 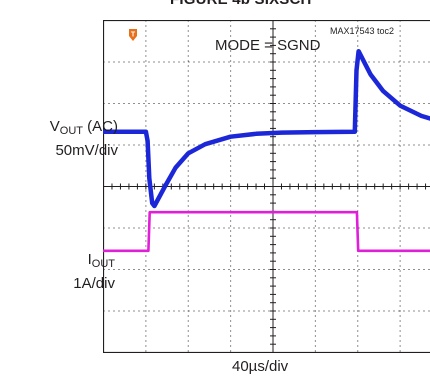 What do you see at coordinates (268, 45) in the screenshot?
I see `mode-annotation: MODE = SGND` at bounding box center [268, 45].